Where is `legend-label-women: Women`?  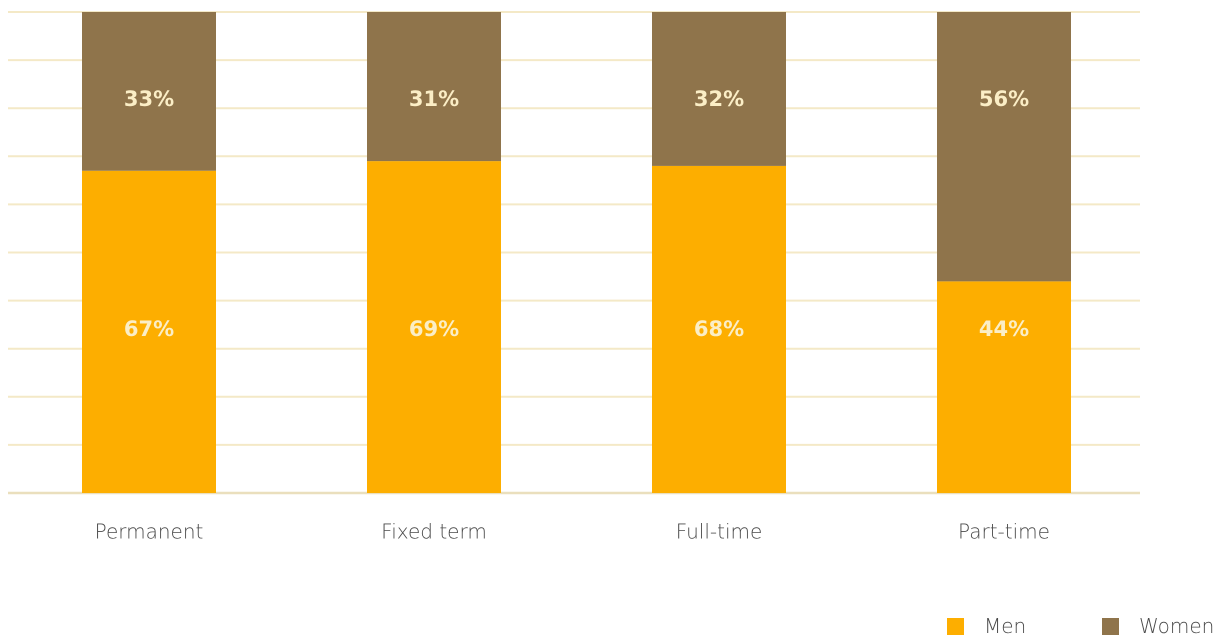
legend-label-women: Women is located at coordinates (1177, 626).